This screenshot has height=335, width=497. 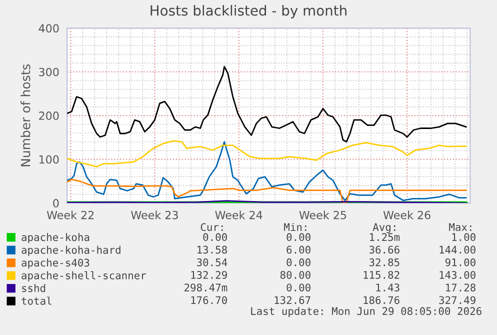 I want to click on y-tick-label: 300, so click(x=49, y=72).